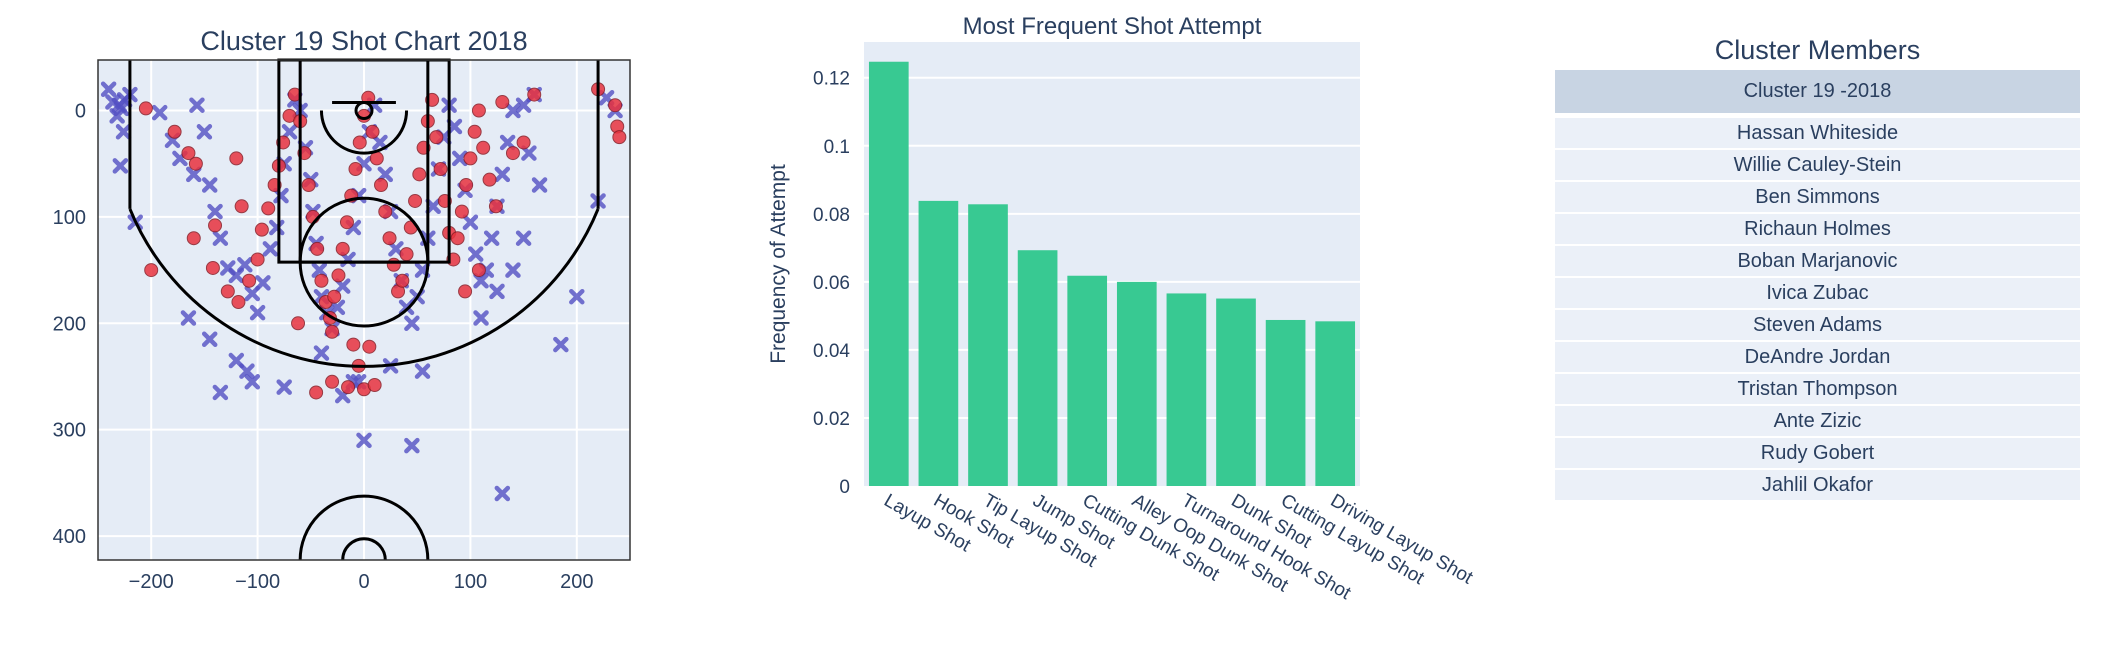  I want to click on table-row-0: Hassan Whiteside, so click(1817, 133).